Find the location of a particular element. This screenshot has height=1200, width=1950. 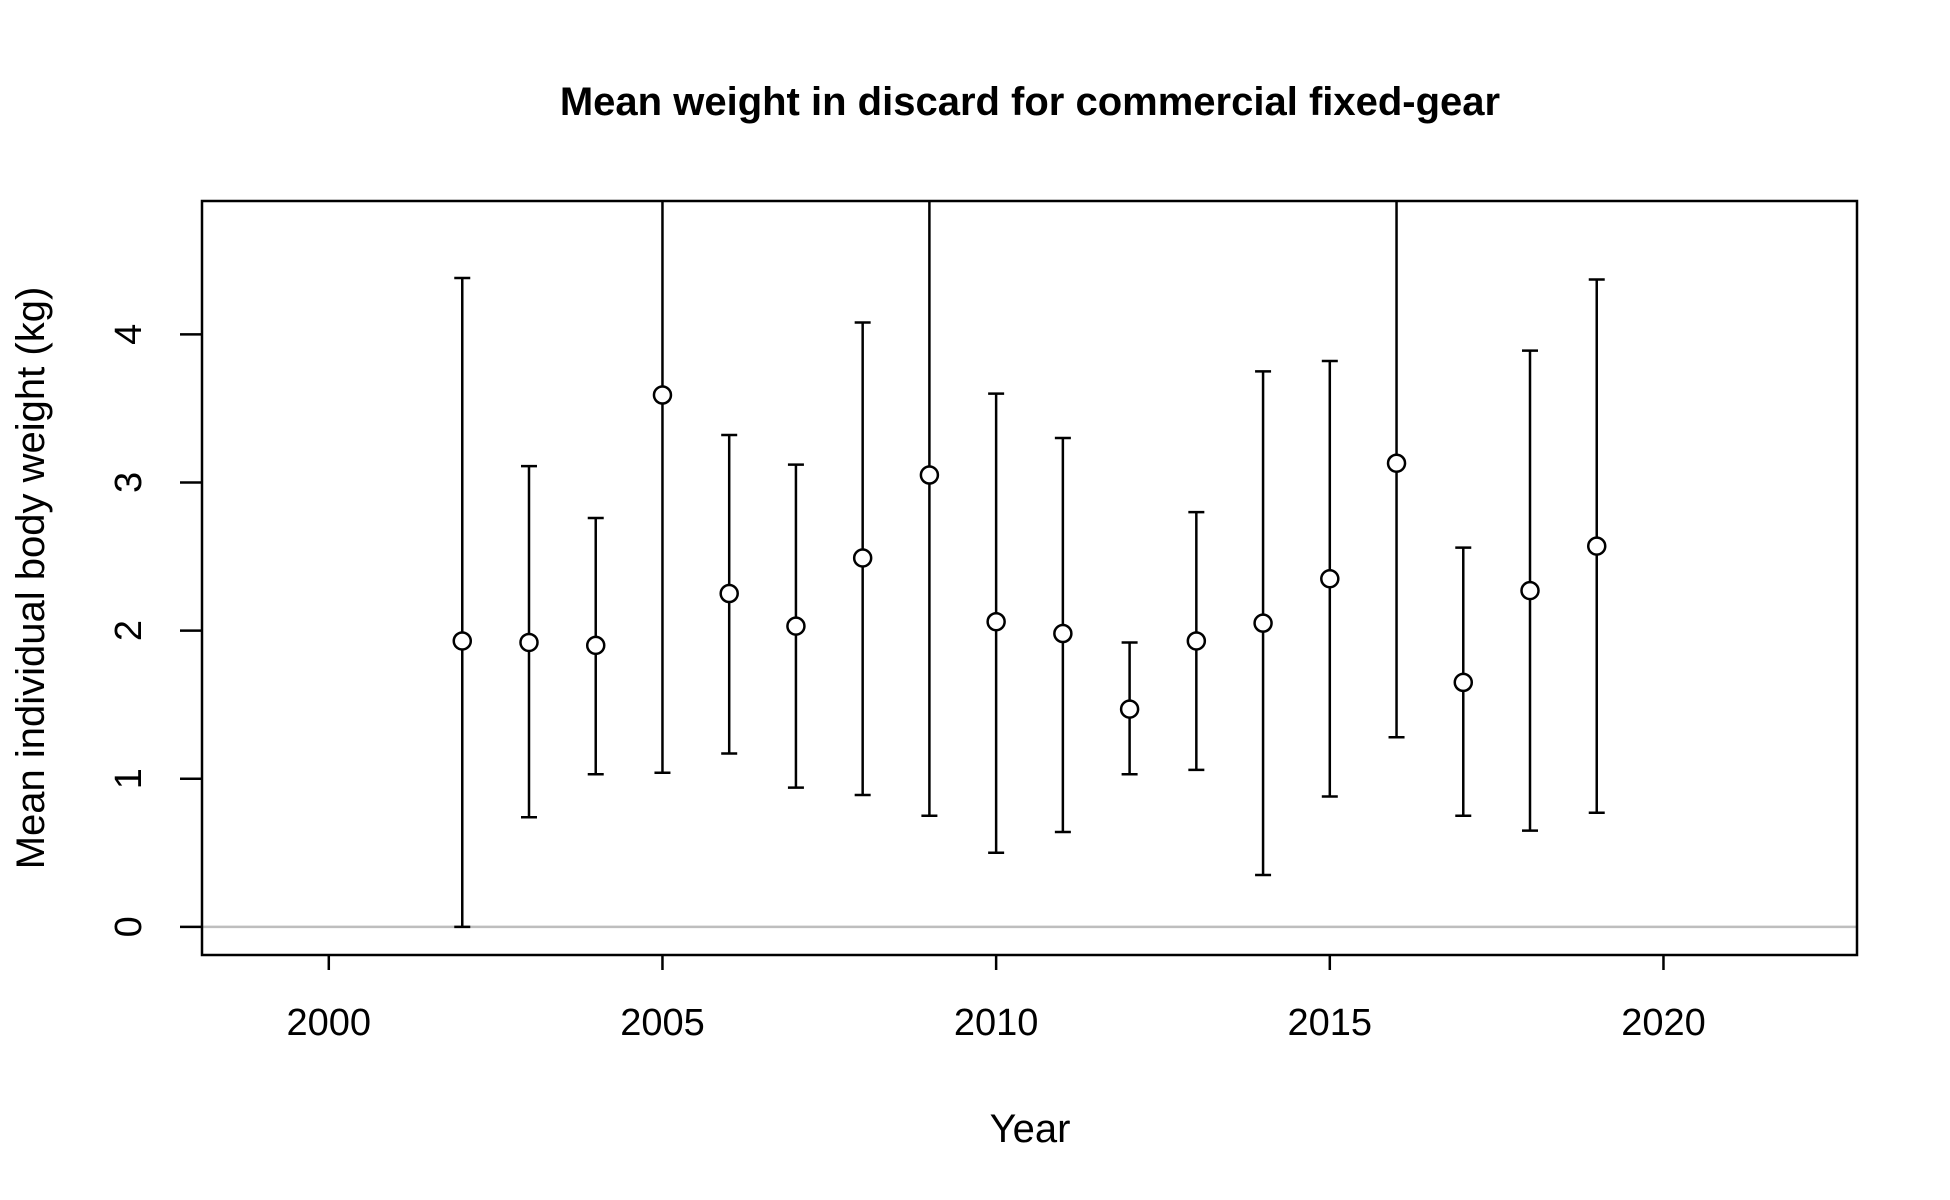

data-point-2006 is located at coordinates (729, 593).